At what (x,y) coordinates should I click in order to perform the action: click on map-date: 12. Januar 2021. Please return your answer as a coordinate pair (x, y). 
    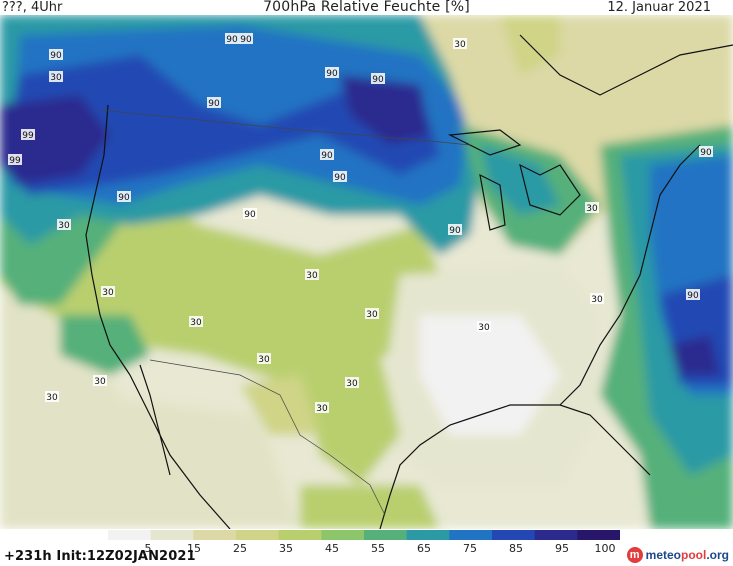
    Looking at the image, I should click on (659, 7).